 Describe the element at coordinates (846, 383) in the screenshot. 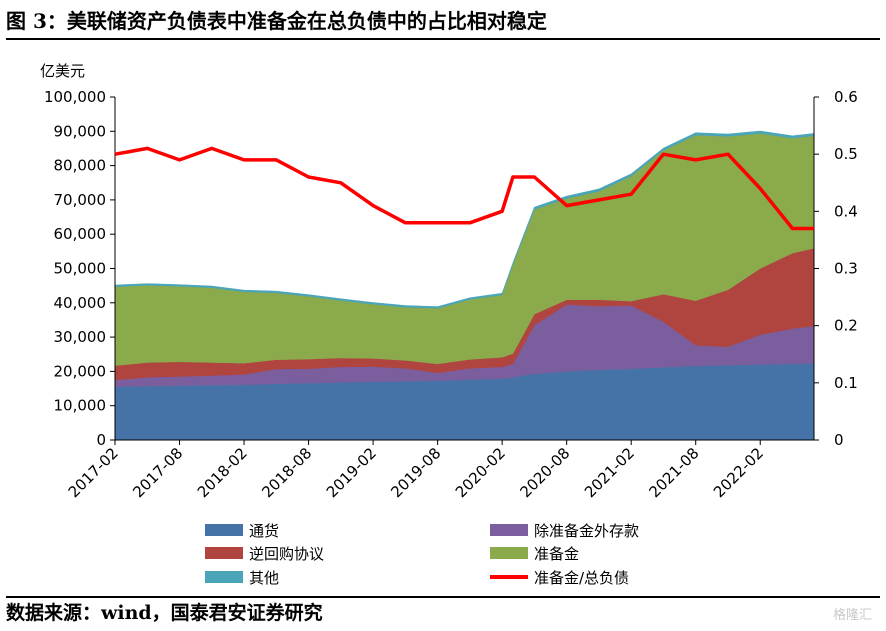

I see `y-right-tick-label: 0.1` at that location.